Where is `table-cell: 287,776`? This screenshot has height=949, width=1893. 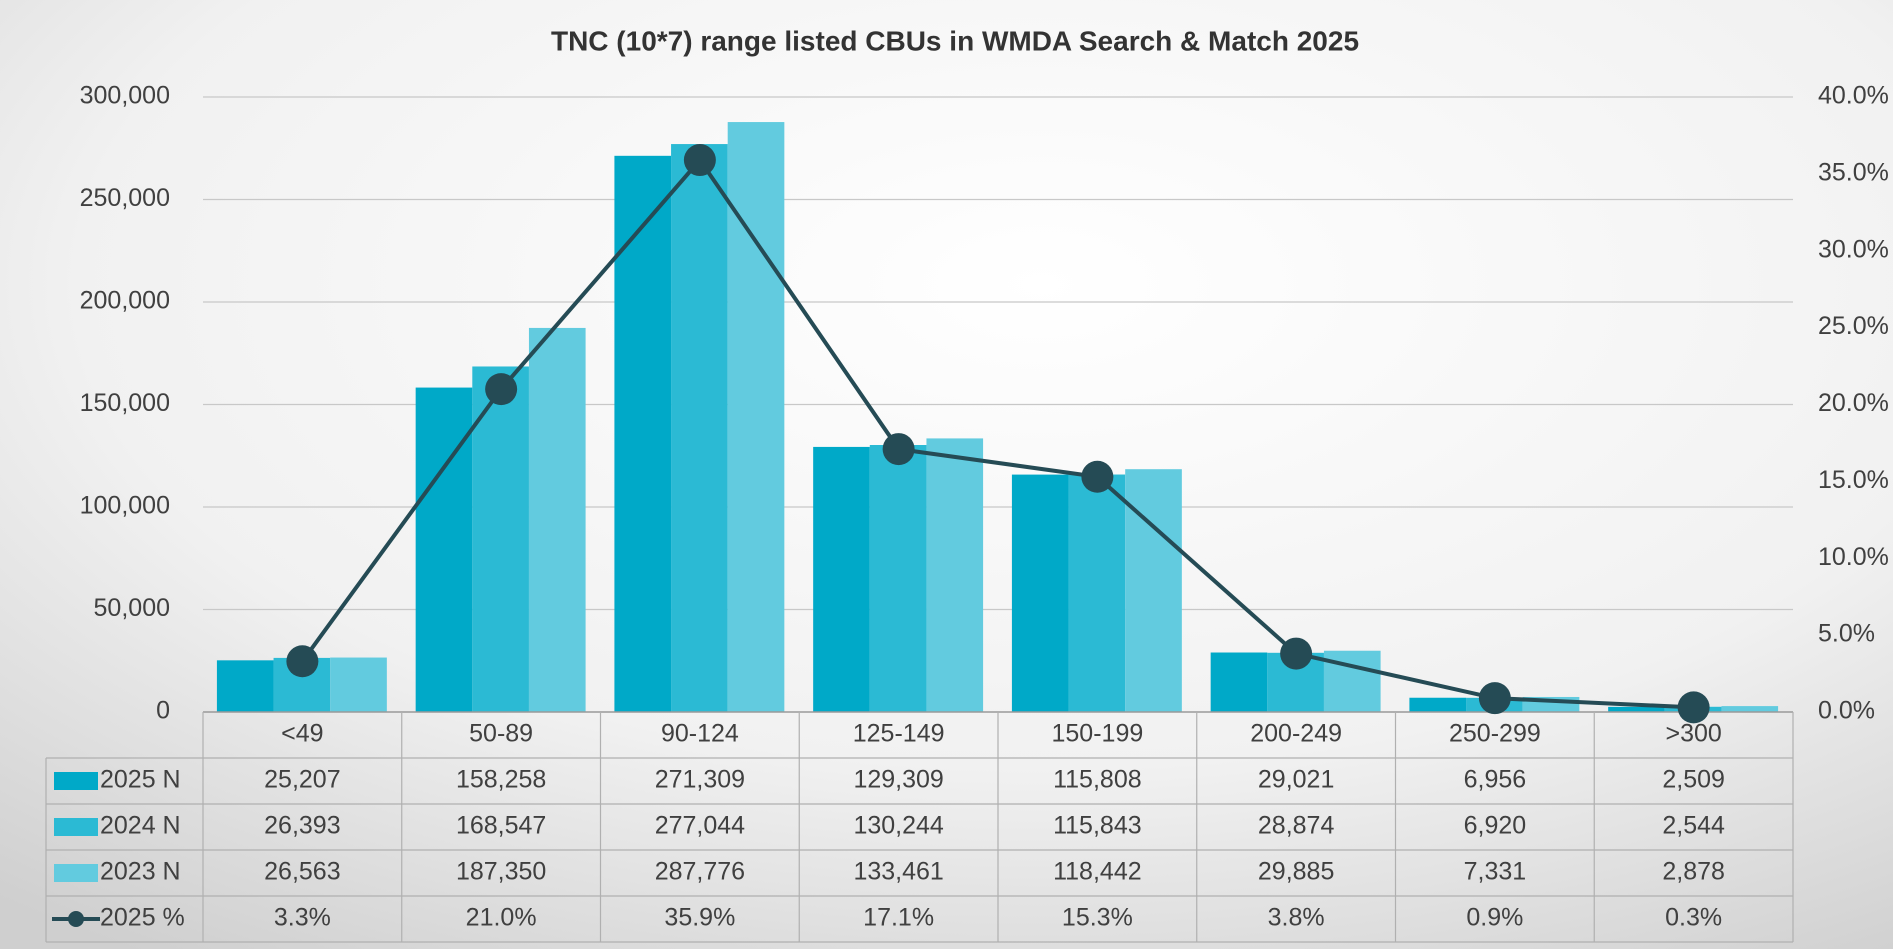
table-cell: 287,776 is located at coordinates (700, 872).